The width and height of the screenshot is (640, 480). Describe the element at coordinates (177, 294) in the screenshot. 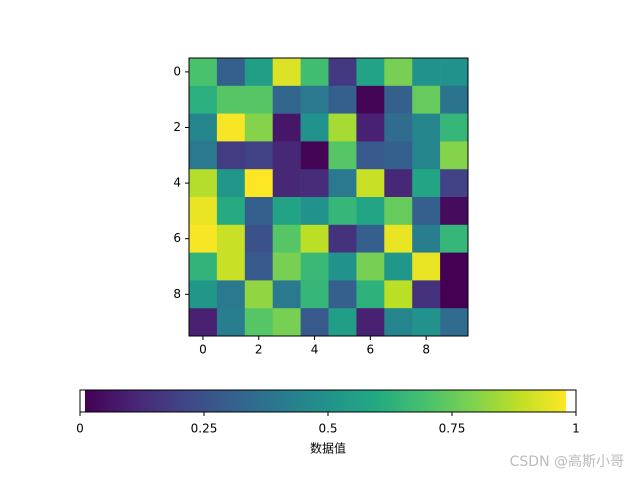

I see `y-tick-label: 8` at that location.